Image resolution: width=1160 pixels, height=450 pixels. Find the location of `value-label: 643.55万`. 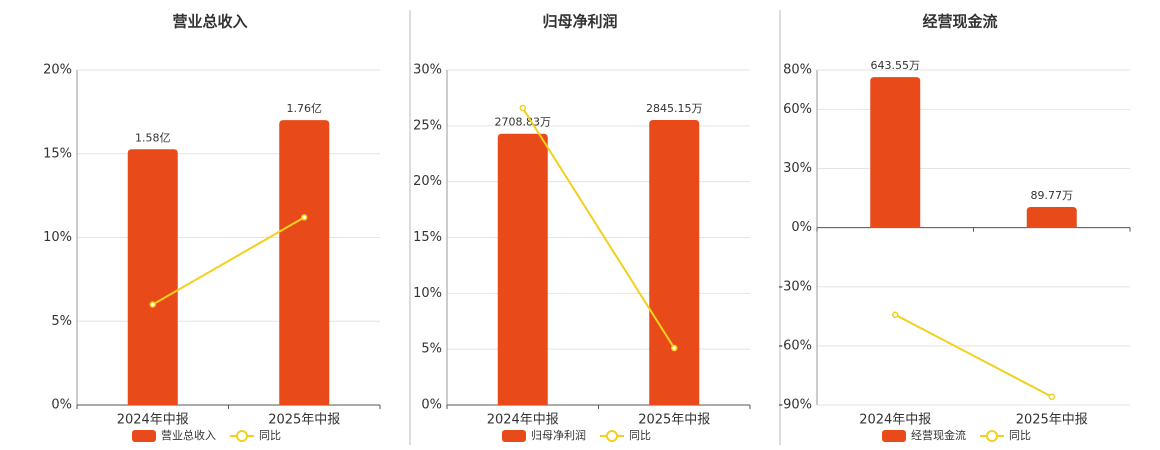

value-label: 643.55万 is located at coordinates (896, 65).